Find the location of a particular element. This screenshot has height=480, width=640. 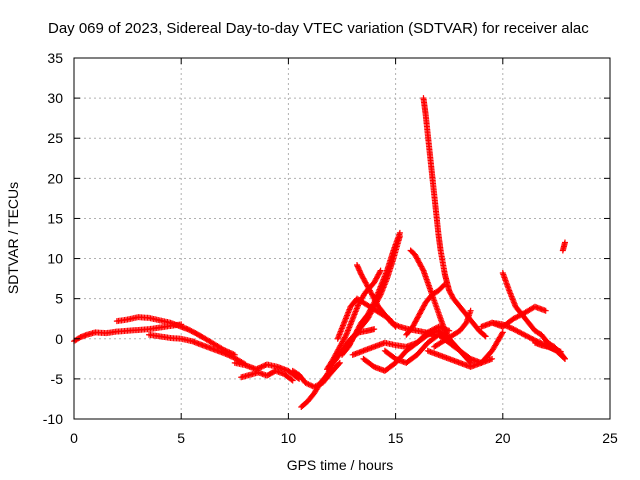

y-tick-label: 30 is located at coordinates (55, 98).